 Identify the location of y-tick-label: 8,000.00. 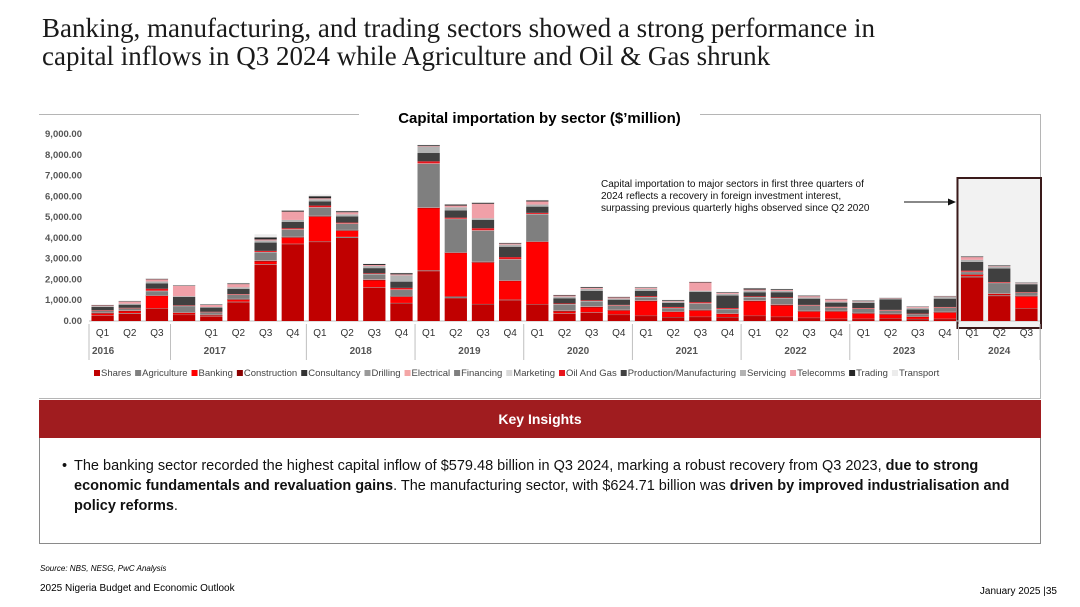
(63, 155).